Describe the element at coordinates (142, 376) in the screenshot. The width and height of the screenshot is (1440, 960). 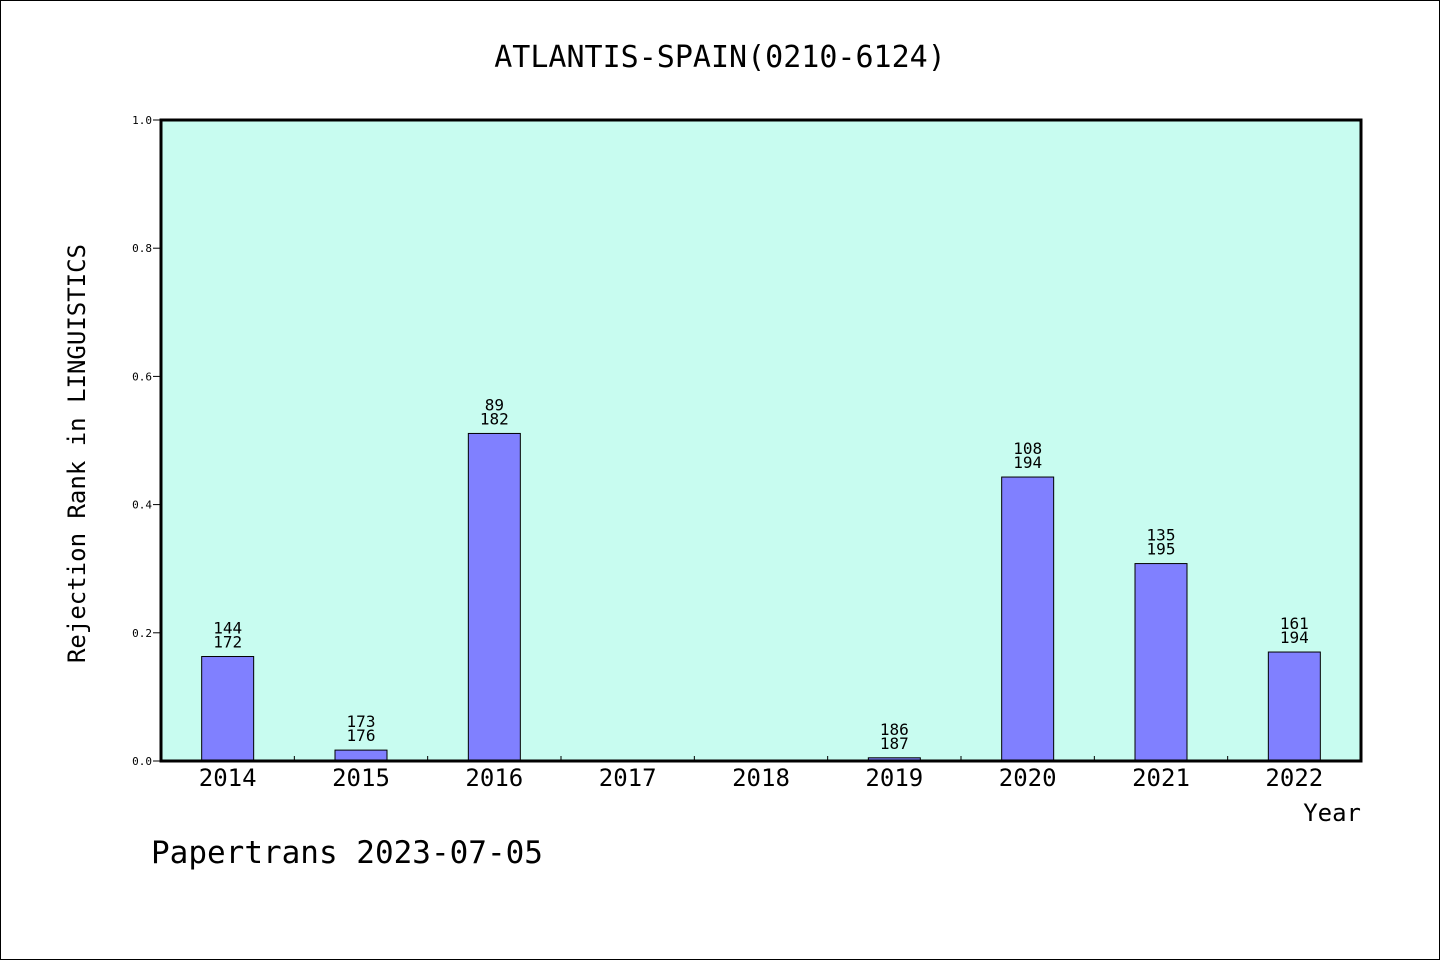
I see `y-tick-label: 0.6` at that location.